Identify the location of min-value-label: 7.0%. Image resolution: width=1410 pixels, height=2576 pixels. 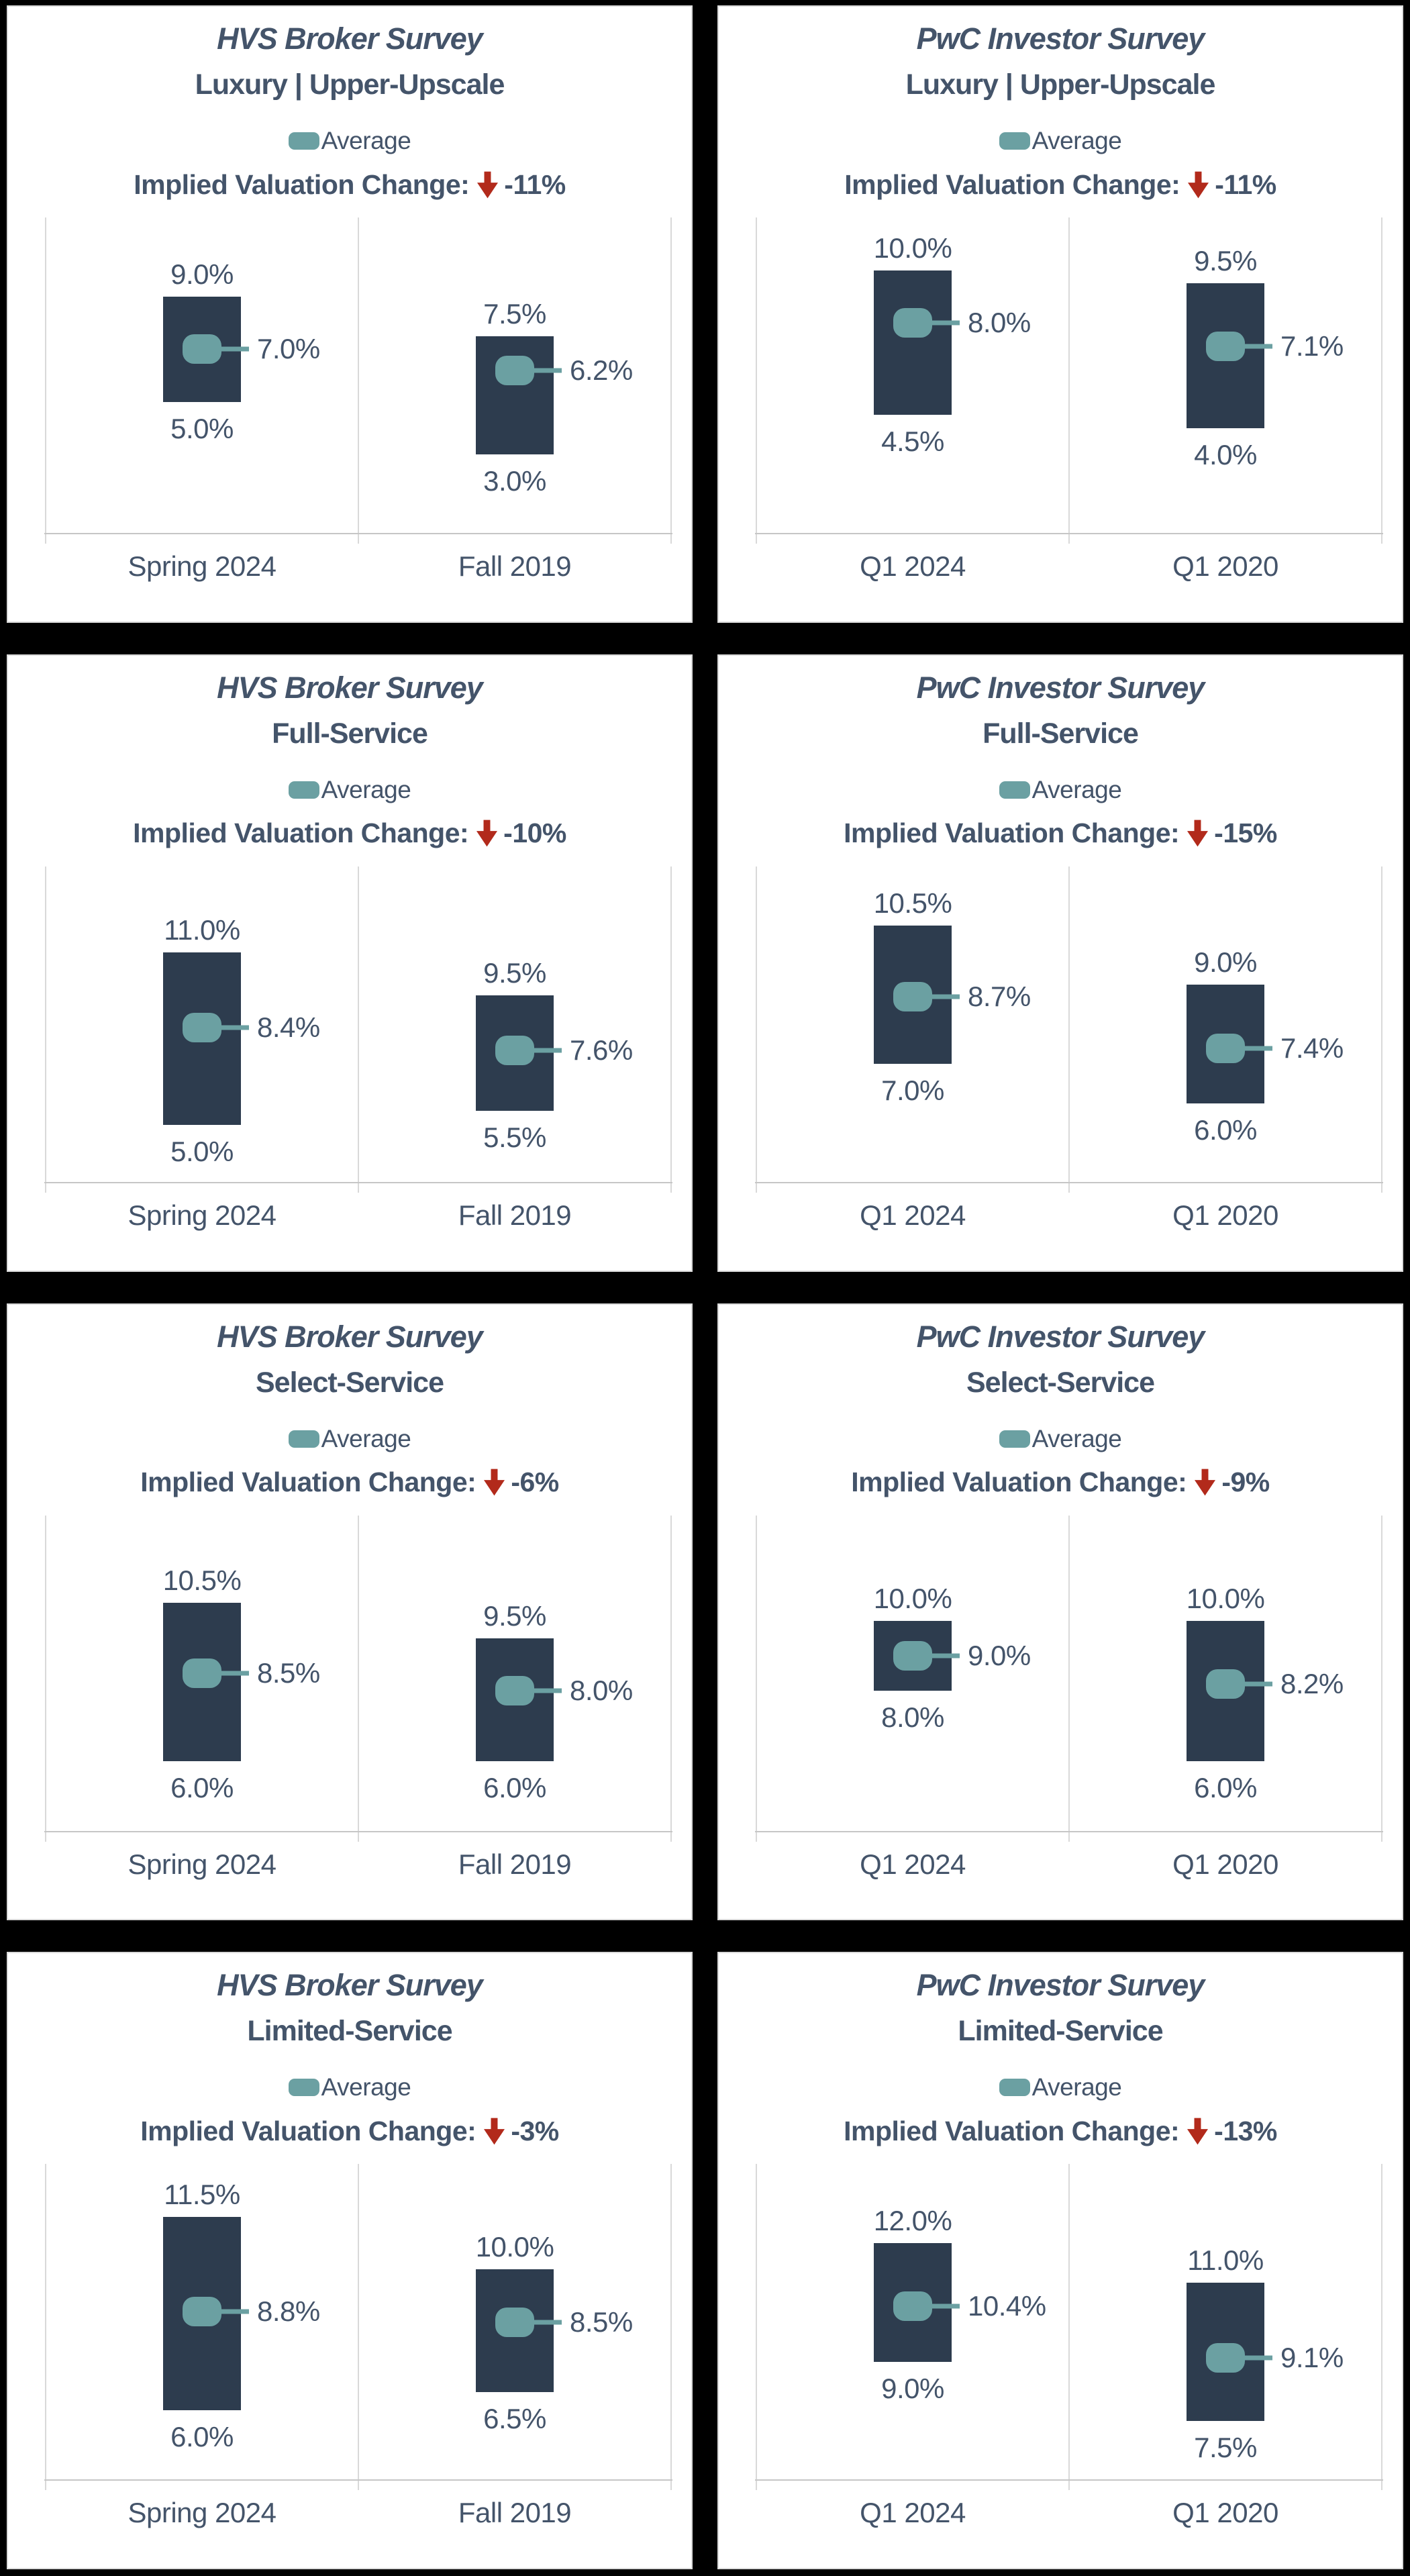
(912, 1091).